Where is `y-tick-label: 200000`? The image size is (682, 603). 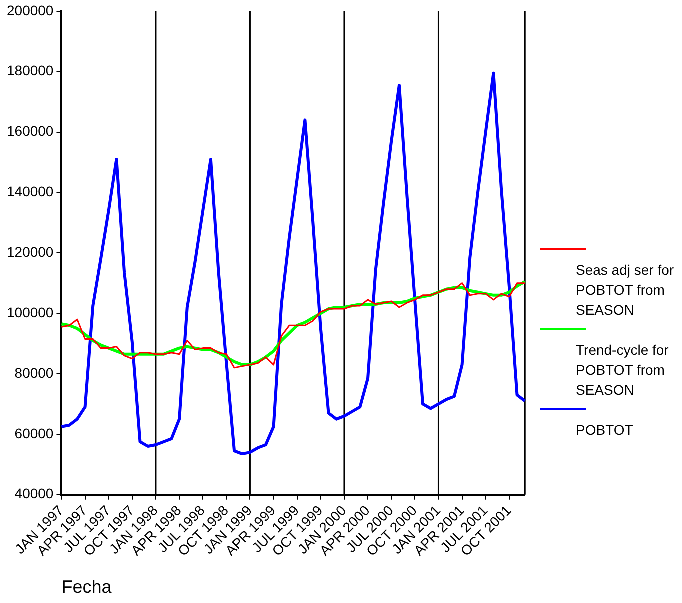 y-tick-label: 200000 is located at coordinates (30, 10).